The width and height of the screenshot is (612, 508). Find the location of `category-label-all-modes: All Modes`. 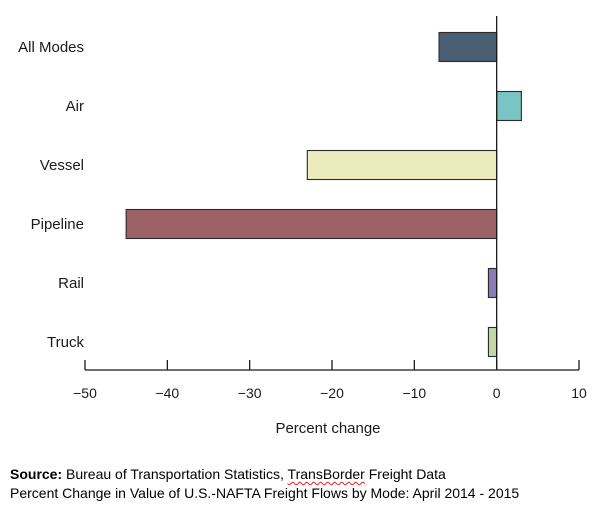

category-label-all-modes: All Modes is located at coordinates (51, 47).